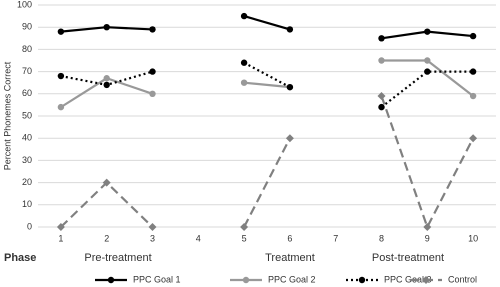 This screenshot has width=500, height=287. Describe the element at coordinates (427, 238) in the screenshot. I see `x-tick-label: 9` at that location.